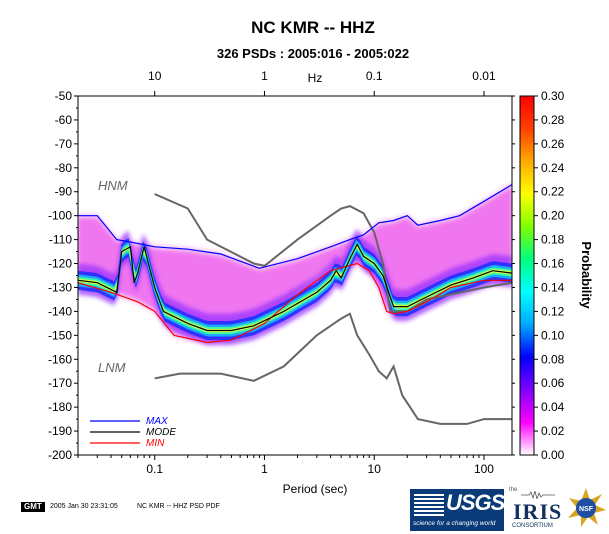 The width and height of the screenshot is (609, 534). Describe the element at coordinates (553, 311) in the screenshot. I see `colorbar-tick-label: 0.12` at that location.